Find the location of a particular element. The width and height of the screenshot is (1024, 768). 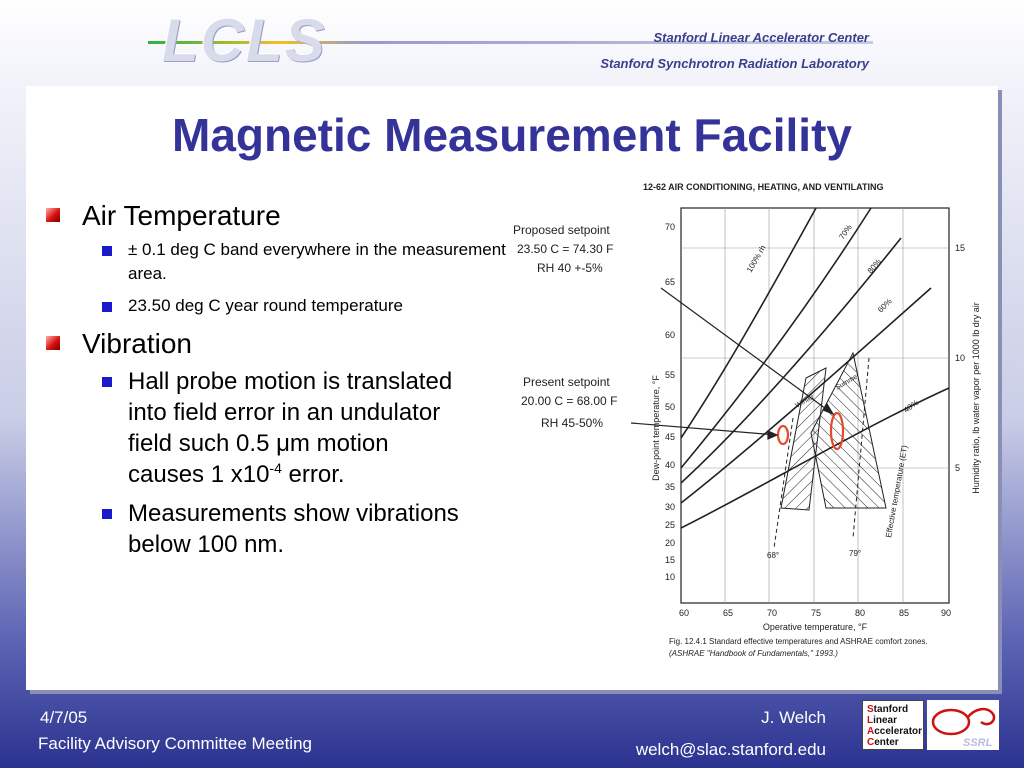

svg-text: 45 is located at coordinates (670, 437).